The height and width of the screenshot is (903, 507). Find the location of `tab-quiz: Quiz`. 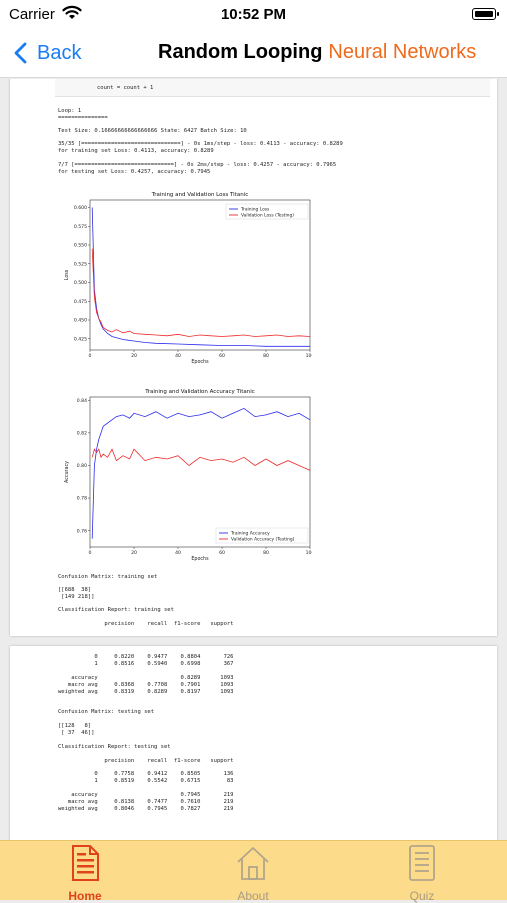

tab-quiz: Quiz is located at coordinates (422, 874).